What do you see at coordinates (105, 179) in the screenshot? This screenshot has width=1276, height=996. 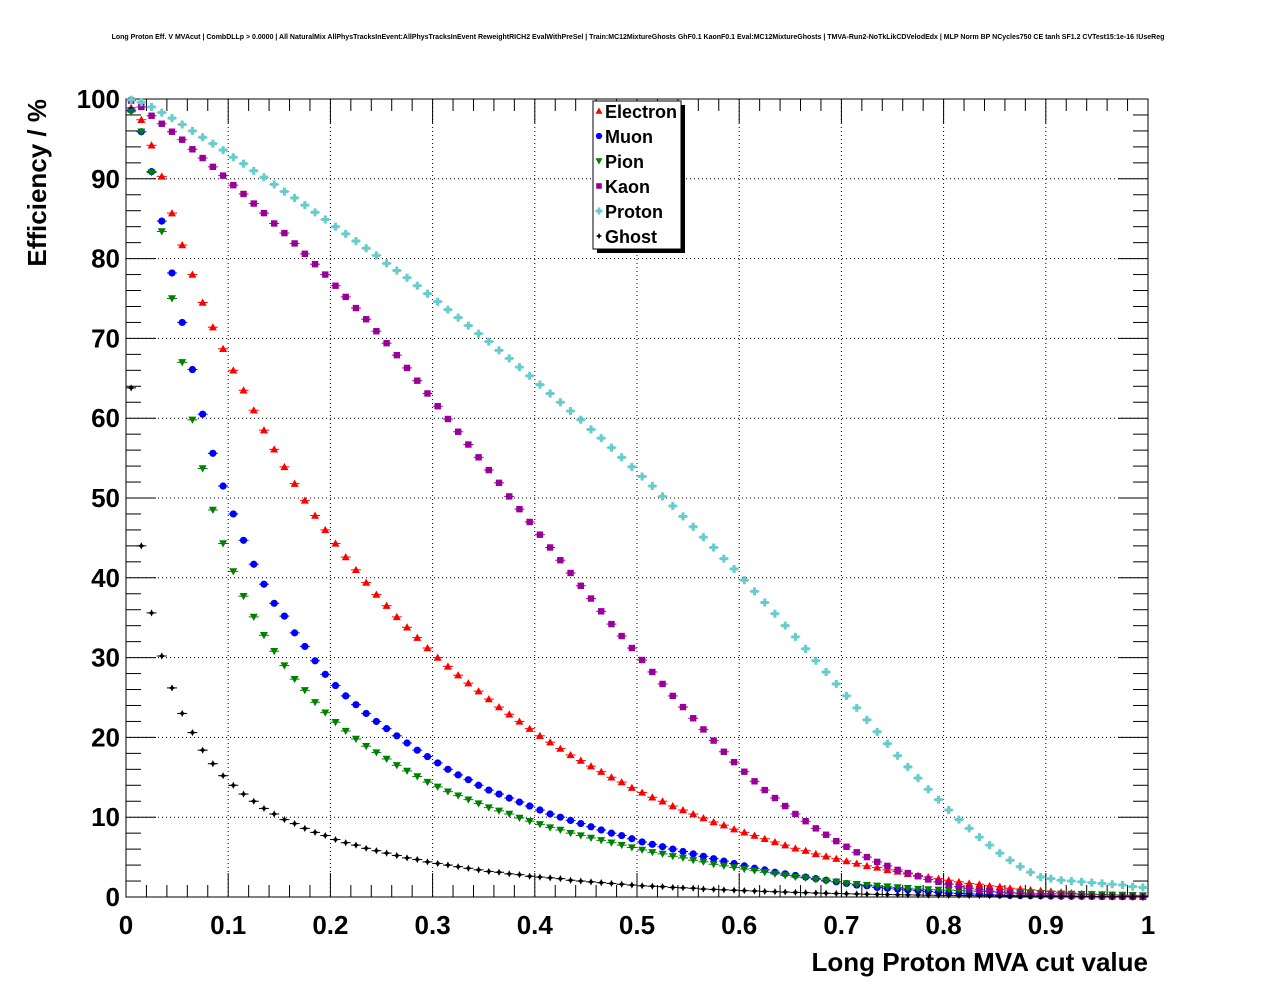 I see `y-tick-label: 90` at bounding box center [105, 179].